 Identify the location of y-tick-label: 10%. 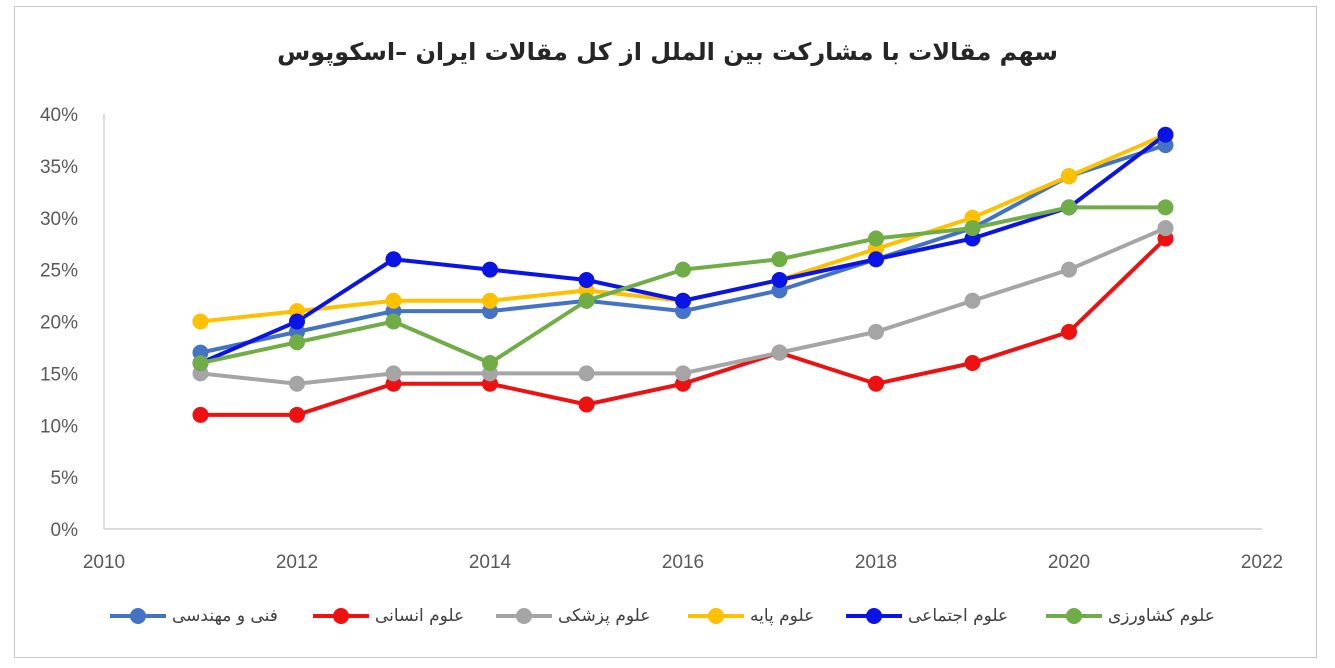
(59, 426).